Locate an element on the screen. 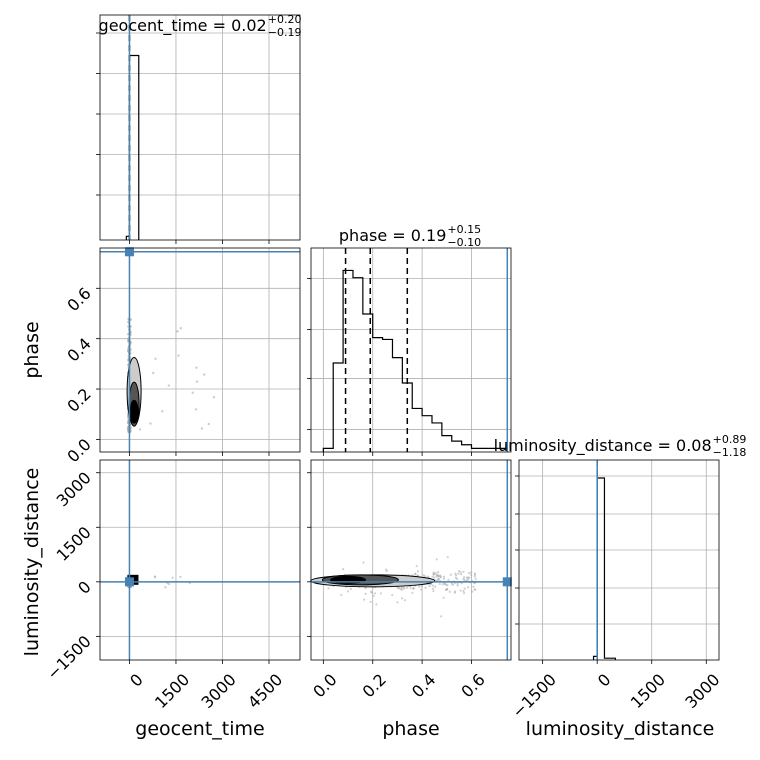  panel-phase is located at coordinates (411, 350).